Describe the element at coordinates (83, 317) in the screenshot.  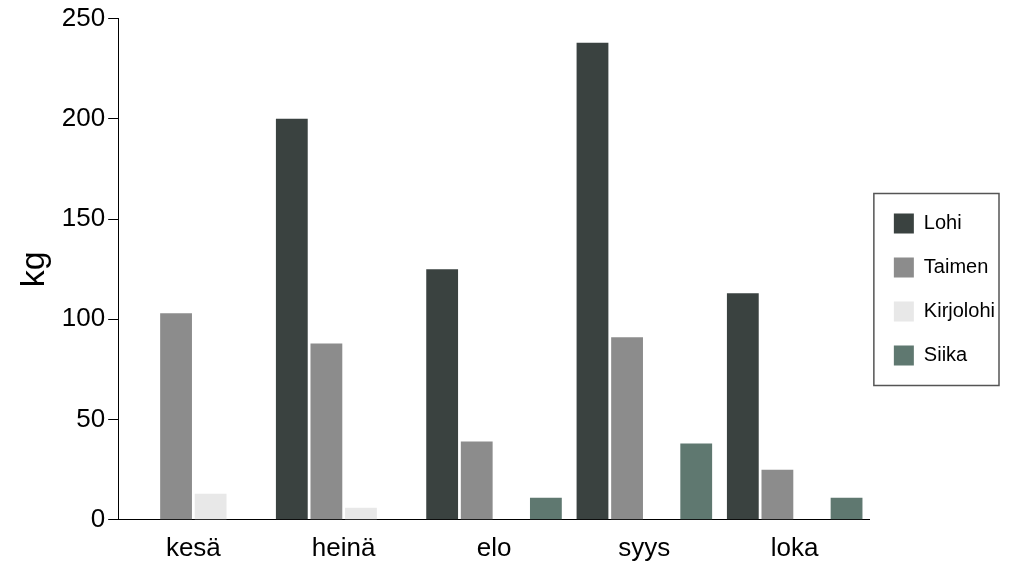
I see `y-tick-label: 100` at that location.